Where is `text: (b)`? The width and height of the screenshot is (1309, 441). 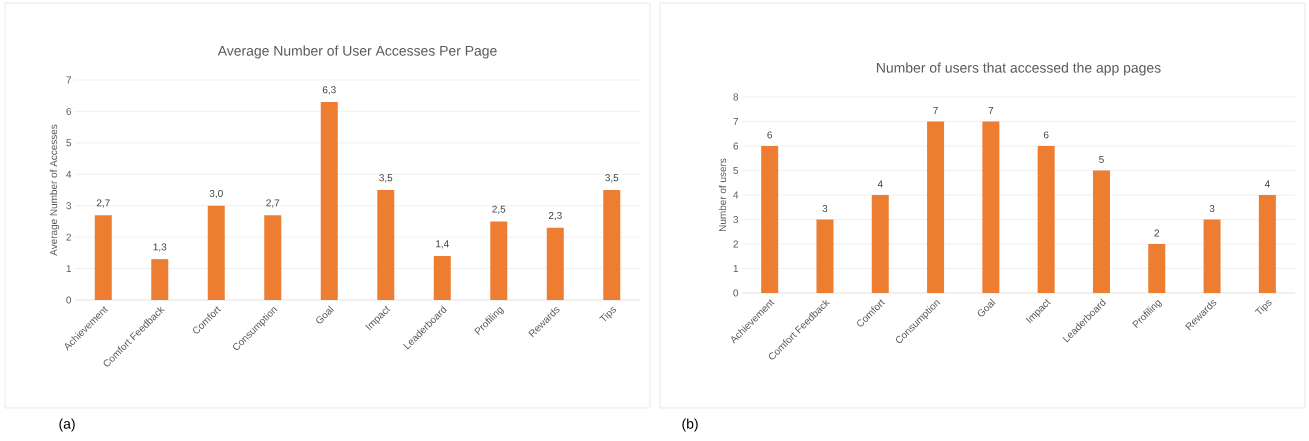
text: (b) is located at coordinates (690, 425).